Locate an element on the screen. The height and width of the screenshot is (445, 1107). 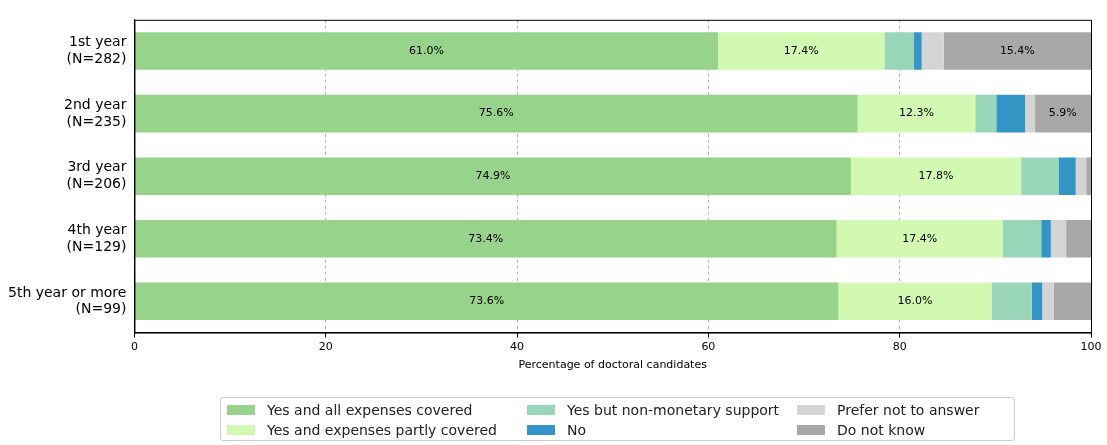
data-label: 12.3% is located at coordinates (916, 113).